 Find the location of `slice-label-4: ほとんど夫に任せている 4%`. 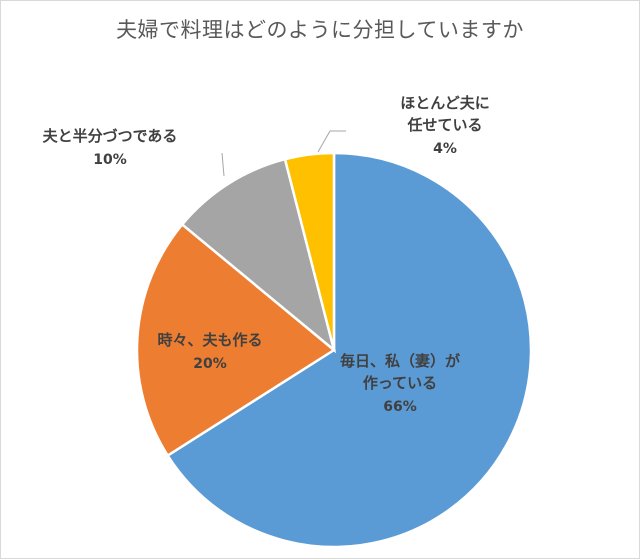

slice-label-4: ほとんど夫に任せている 4% is located at coordinates (445, 125).